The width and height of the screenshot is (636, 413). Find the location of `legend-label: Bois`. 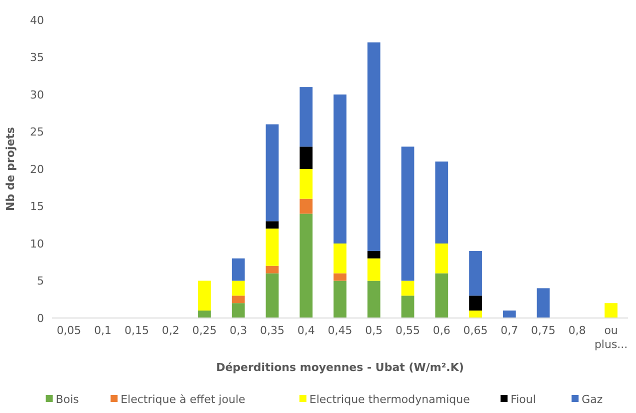

legend-label: Bois is located at coordinates (68, 399).